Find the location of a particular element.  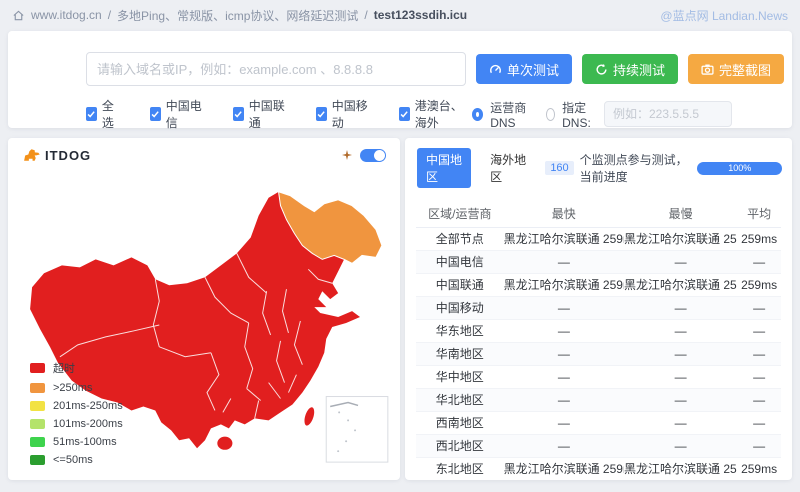

province-borders is located at coordinates (196, 336).